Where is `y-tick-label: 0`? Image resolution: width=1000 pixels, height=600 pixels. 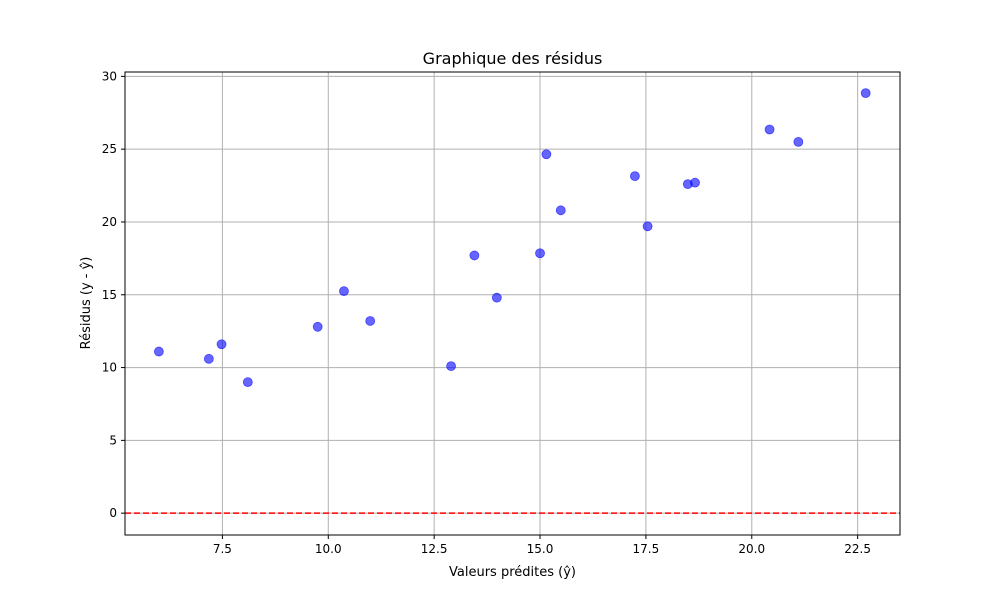
y-tick-label: 0 is located at coordinates (113, 513).